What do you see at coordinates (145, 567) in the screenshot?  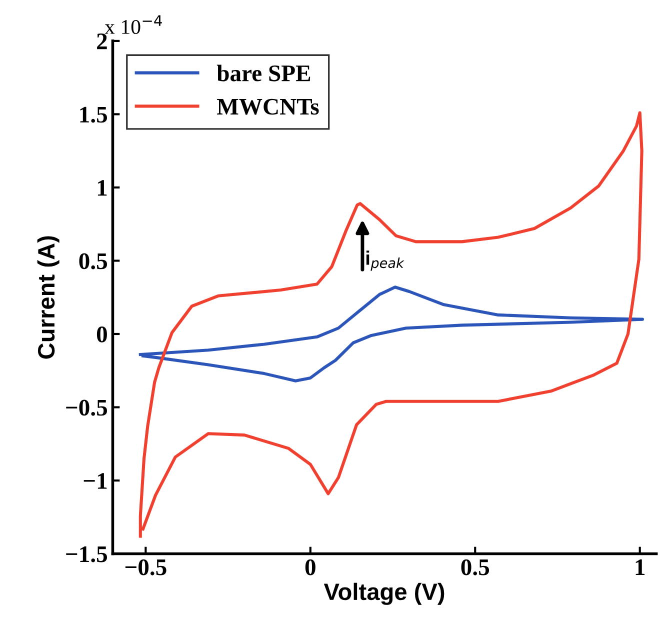 I see `x-tick-label: −0.5` at bounding box center [145, 567].